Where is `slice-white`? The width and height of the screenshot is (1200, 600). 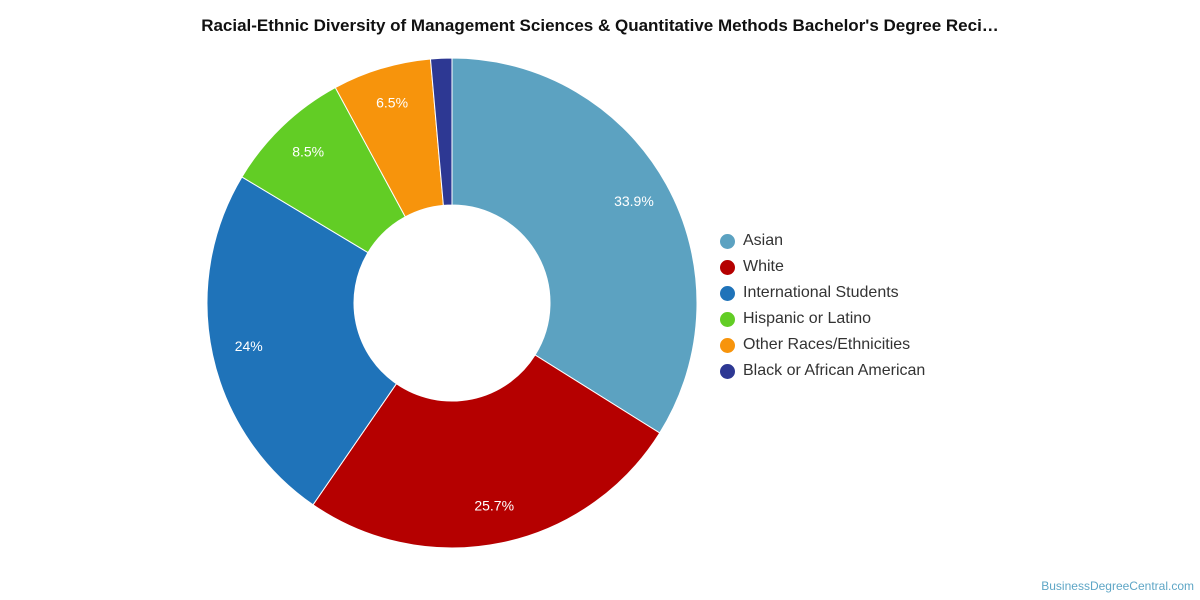 slice-white is located at coordinates (486, 451).